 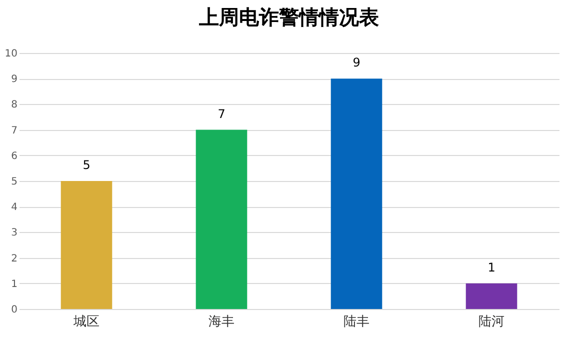 I want to click on data-label: 7, so click(x=222, y=113).